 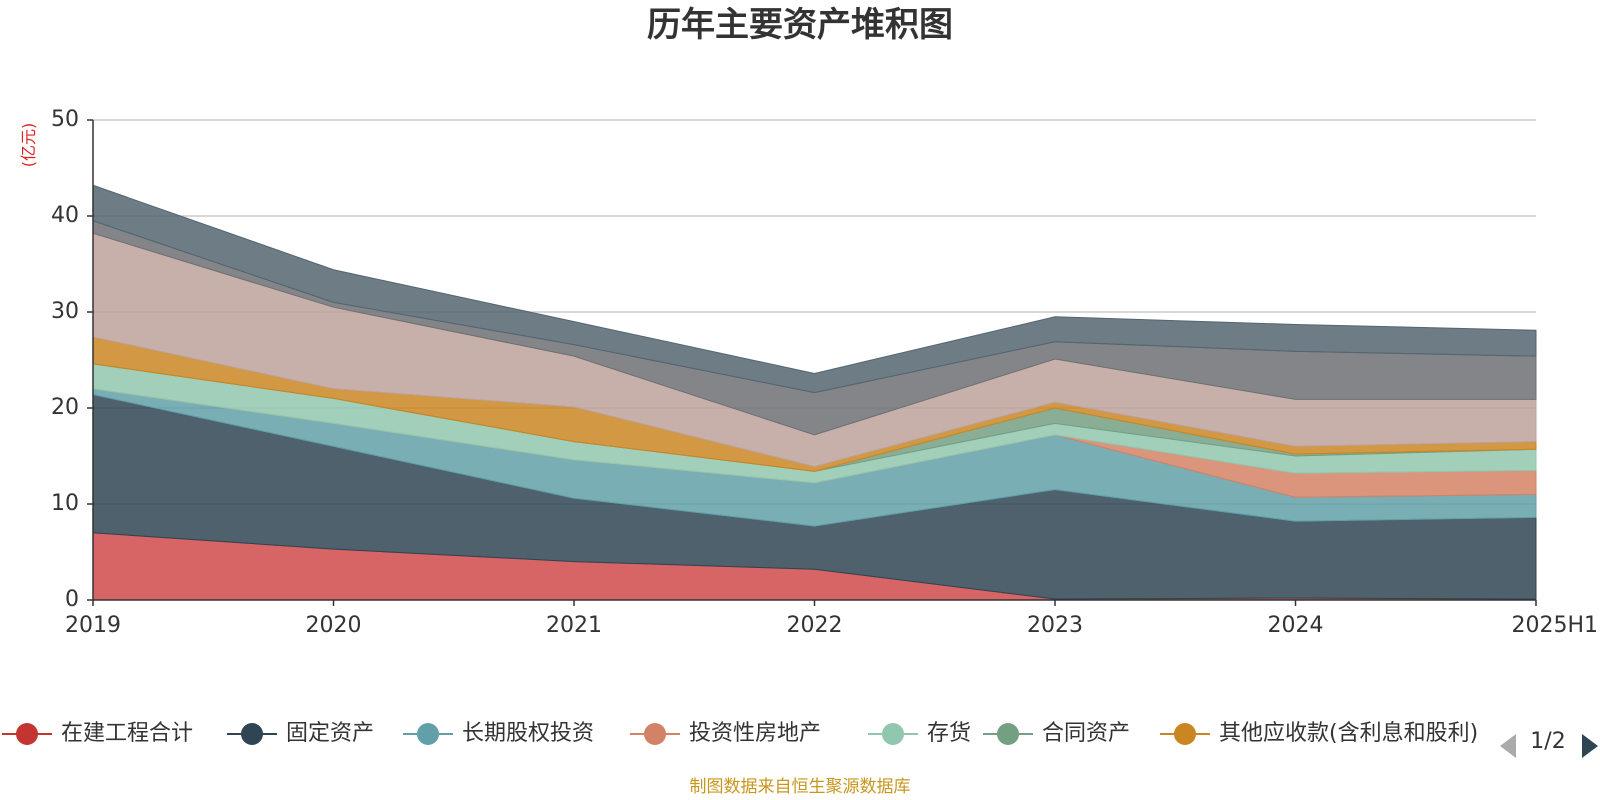 I want to click on legend-item: 投资性房地产, so click(x=725, y=733).